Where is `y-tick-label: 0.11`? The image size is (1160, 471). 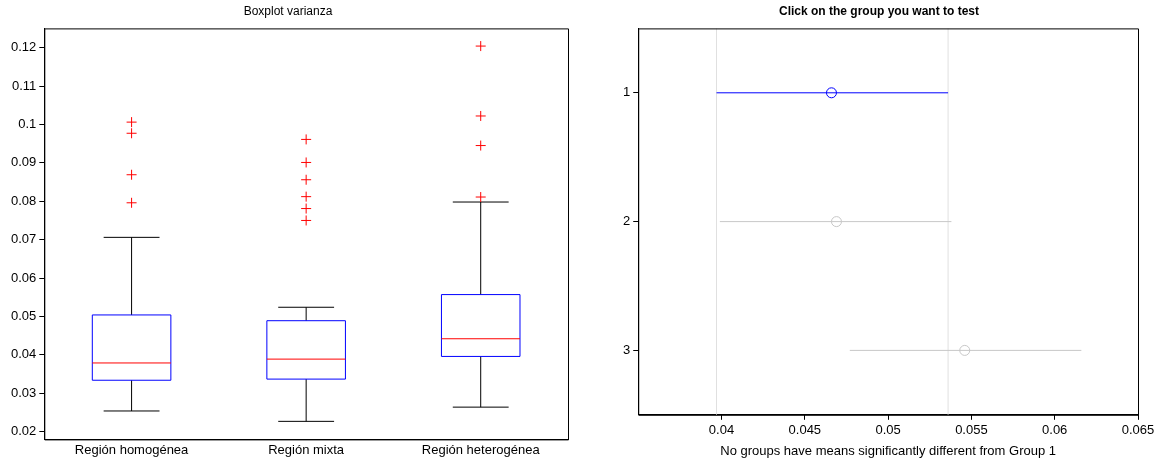
y-tick-label: 0.11 is located at coordinates (24, 85).